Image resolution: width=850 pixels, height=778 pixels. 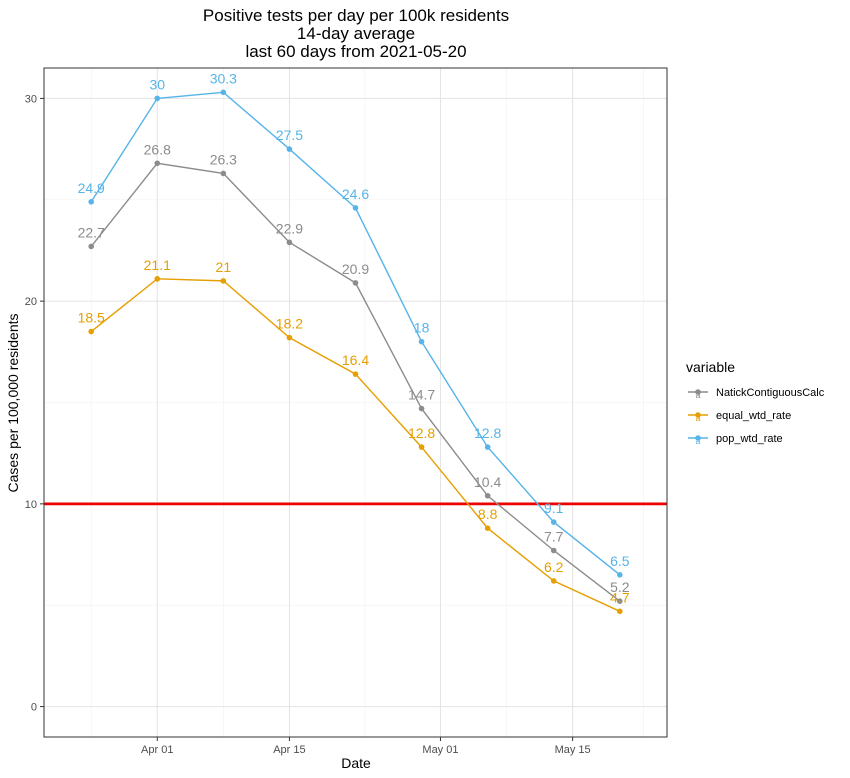 What do you see at coordinates (487, 482) in the screenshot?
I see `data-label: 10.4` at bounding box center [487, 482].